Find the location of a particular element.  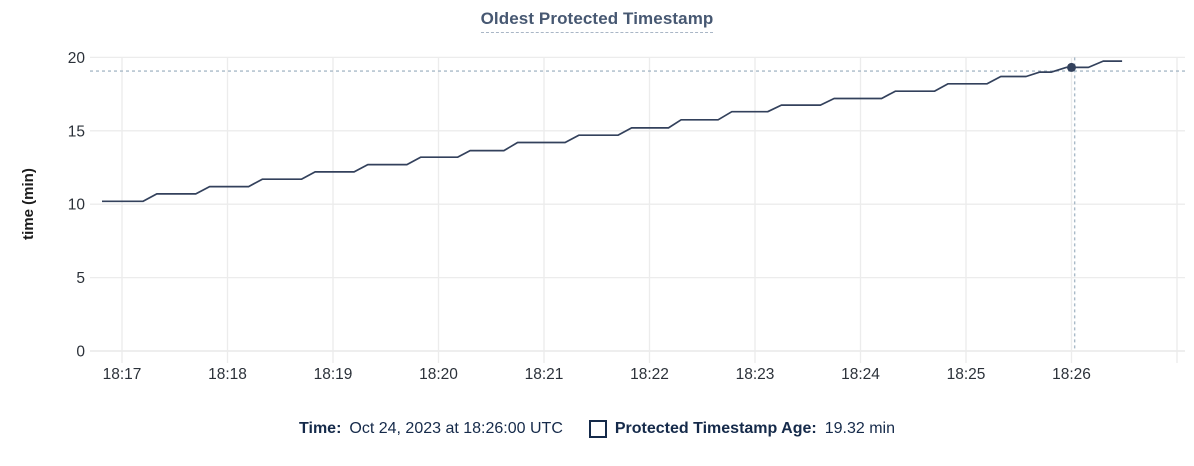

y-tick-label: 15 is located at coordinates (76, 131).